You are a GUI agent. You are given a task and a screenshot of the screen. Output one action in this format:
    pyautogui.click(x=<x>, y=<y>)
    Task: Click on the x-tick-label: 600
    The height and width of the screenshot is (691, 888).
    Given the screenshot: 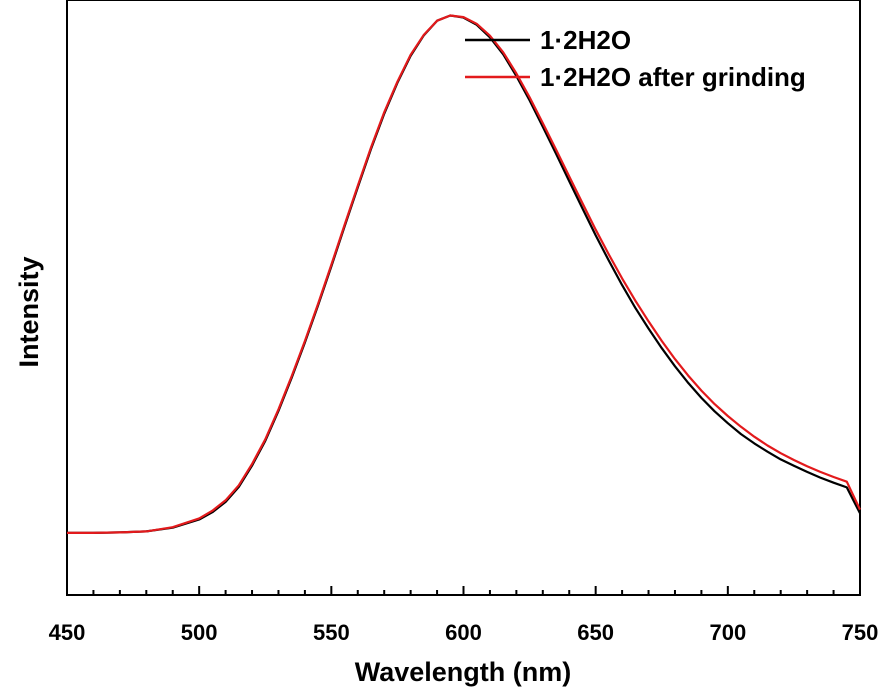 What is the action you would take?
    pyautogui.click(x=463, y=632)
    